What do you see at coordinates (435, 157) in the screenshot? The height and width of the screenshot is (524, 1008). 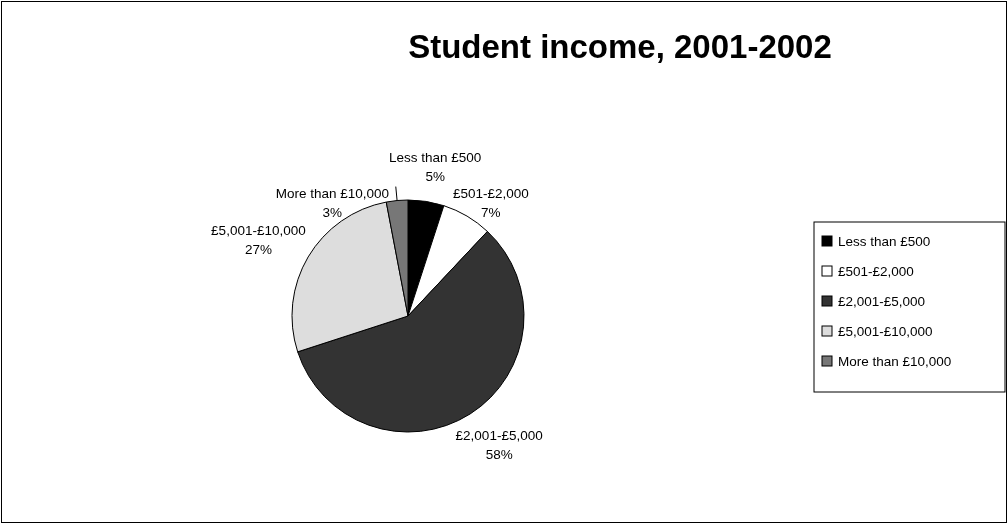 I see `slice-label: Less than £500` at bounding box center [435, 157].